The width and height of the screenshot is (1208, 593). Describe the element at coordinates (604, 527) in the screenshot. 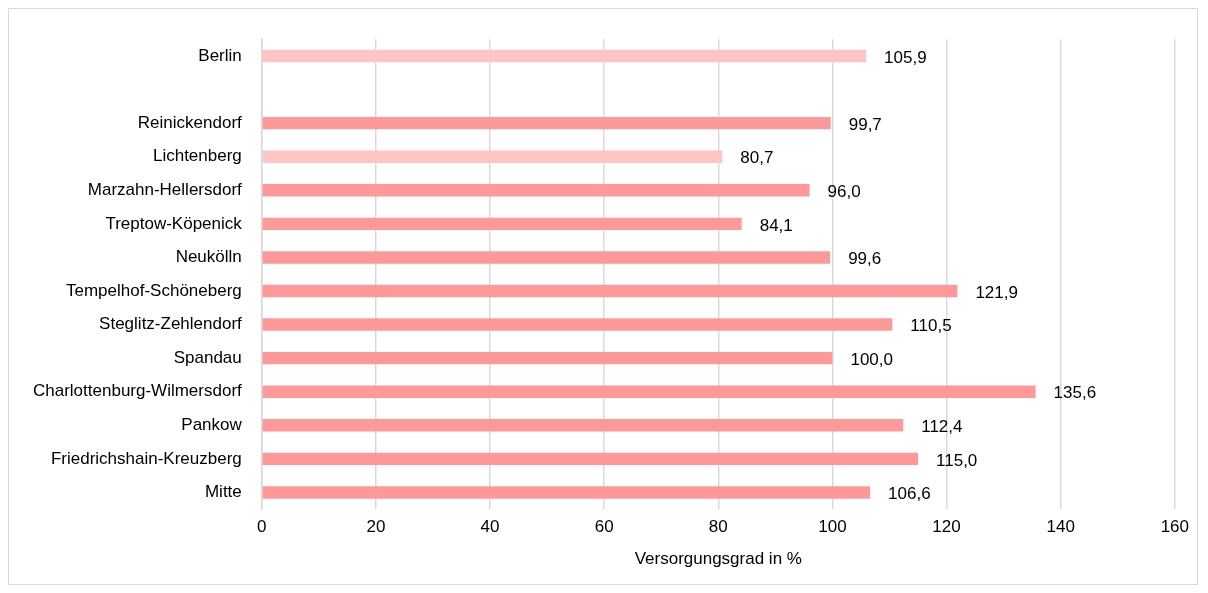

I see `x-tick-label: 60` at that location.